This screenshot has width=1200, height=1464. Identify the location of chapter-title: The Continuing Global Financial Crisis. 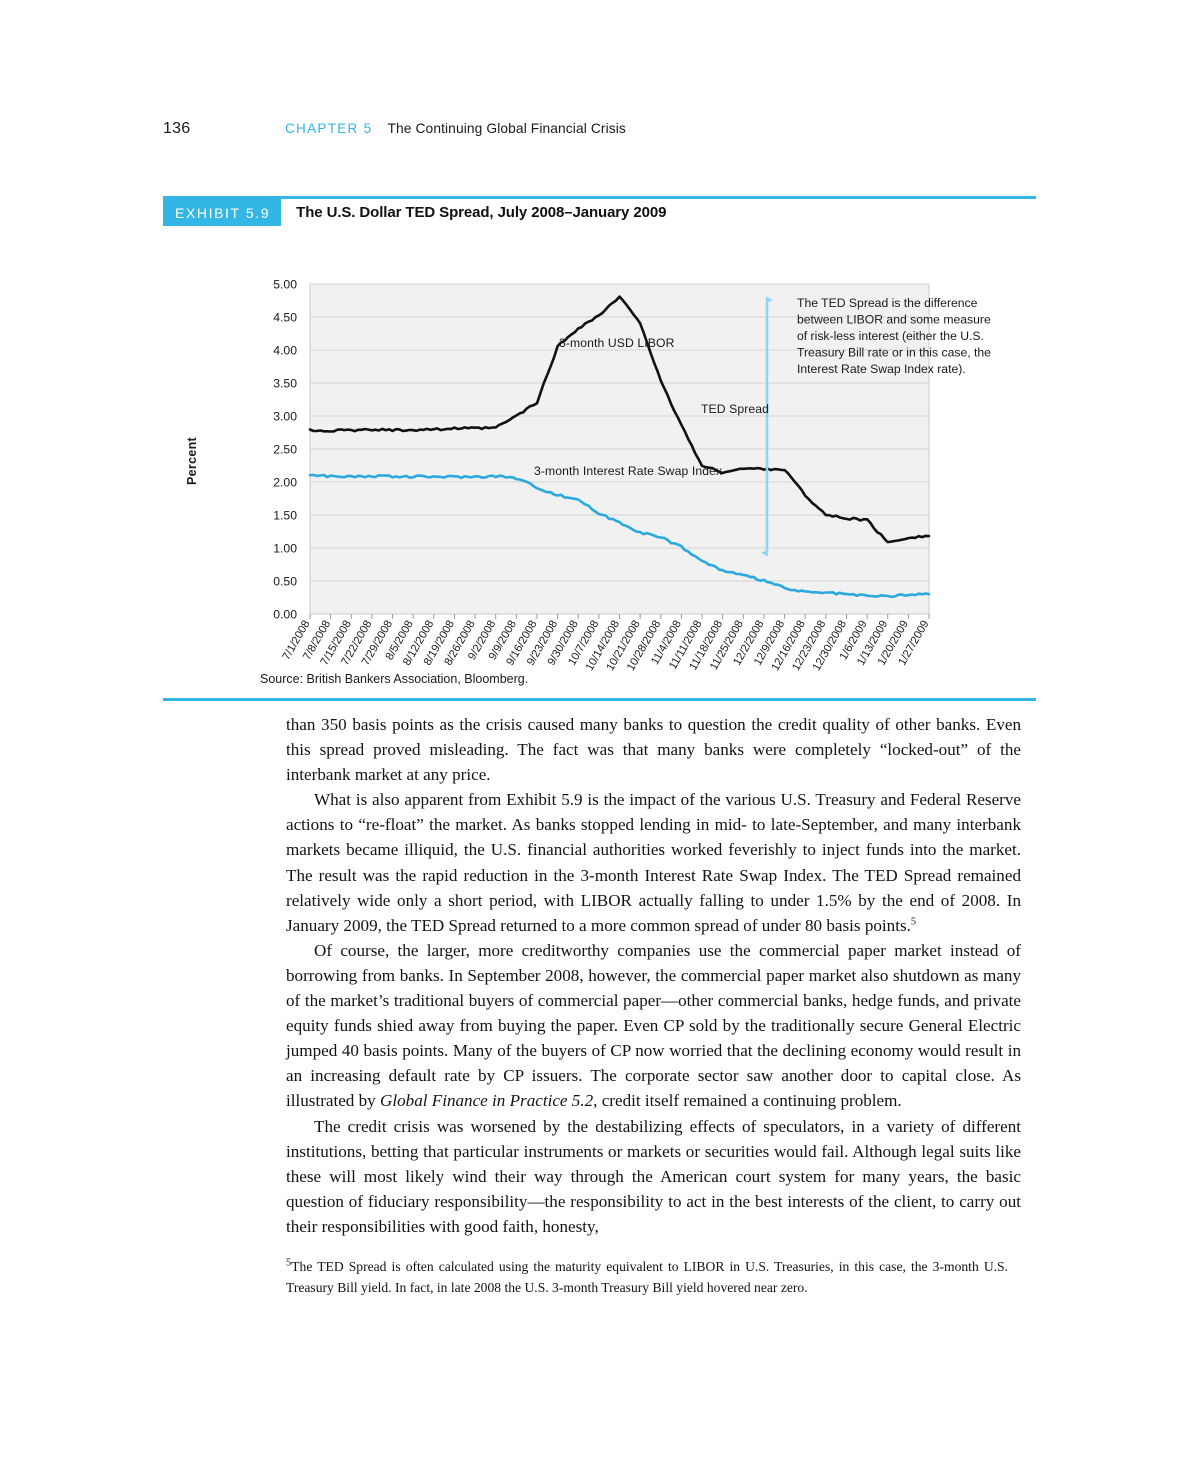
(506, 128).